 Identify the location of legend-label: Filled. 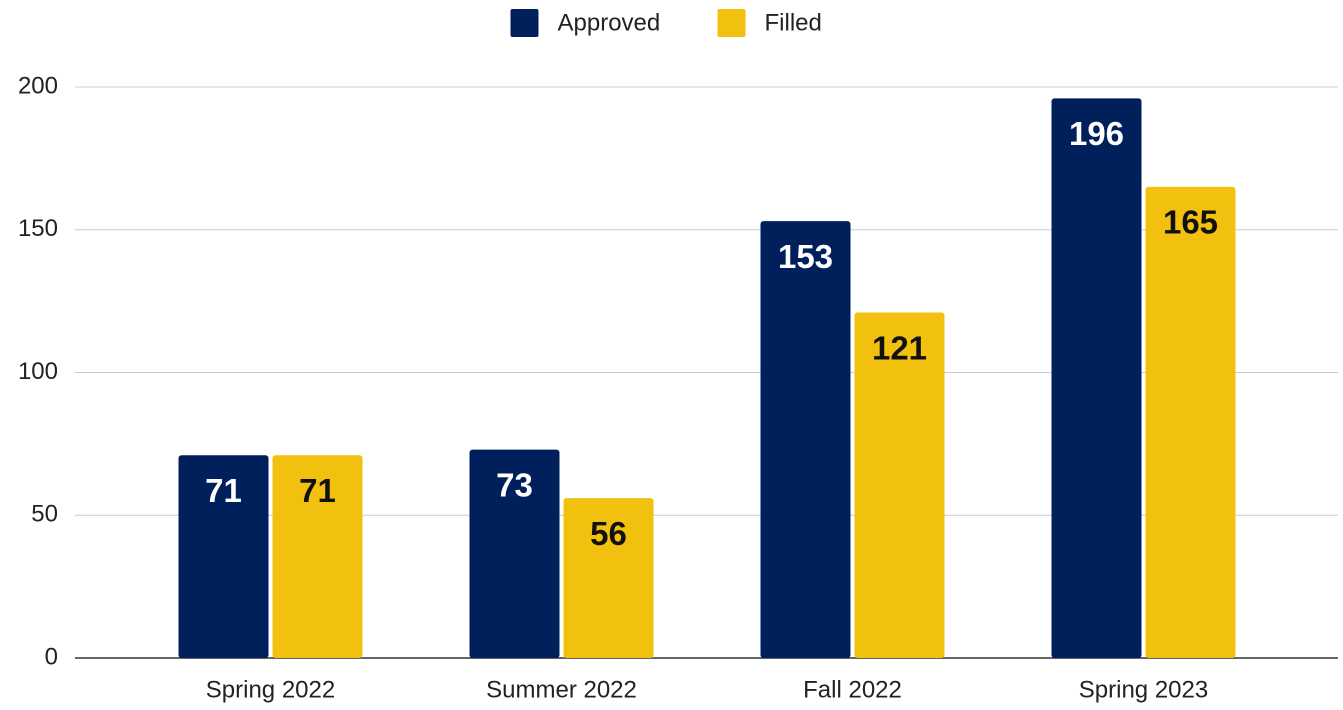
(793, 22).